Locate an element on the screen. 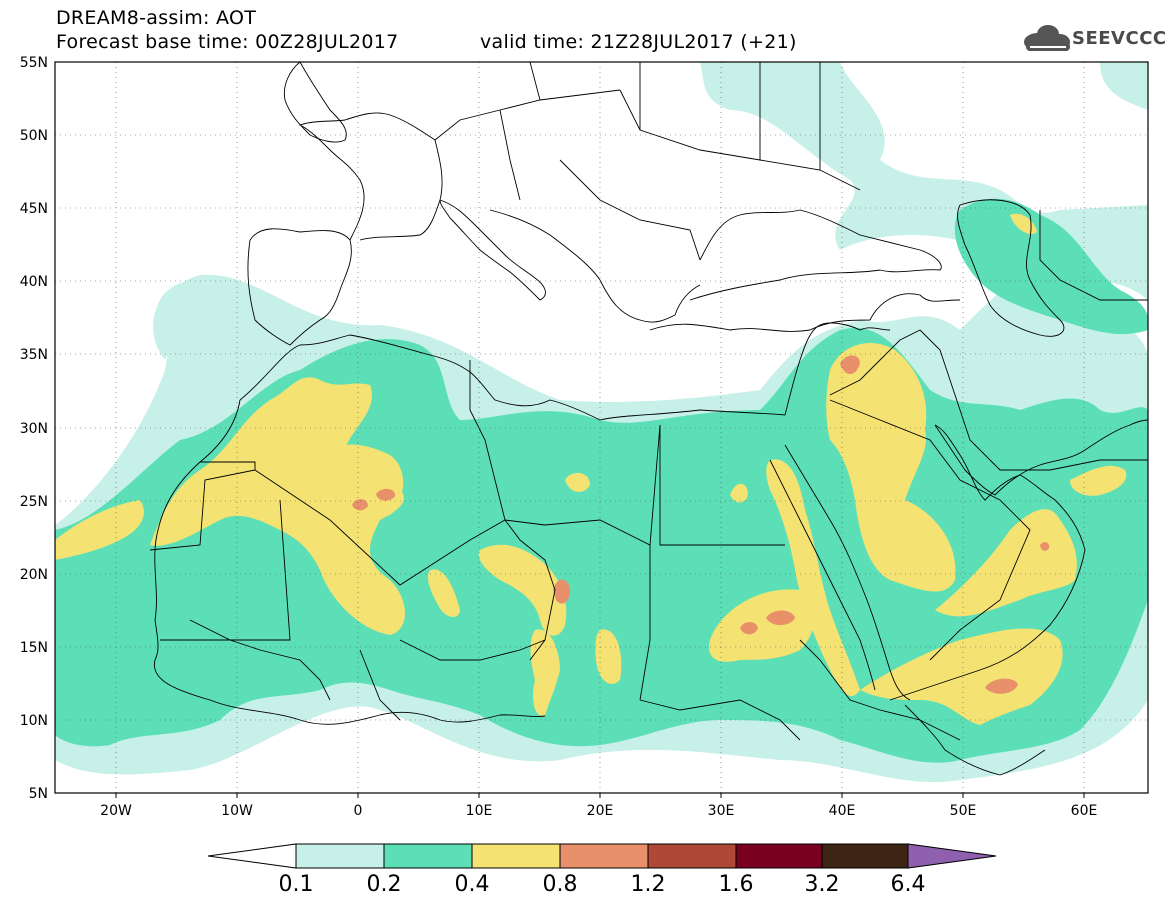  forecast-base-time: Forecast base time: 00Z28JUL2017 is located at coordinates (227, 42).